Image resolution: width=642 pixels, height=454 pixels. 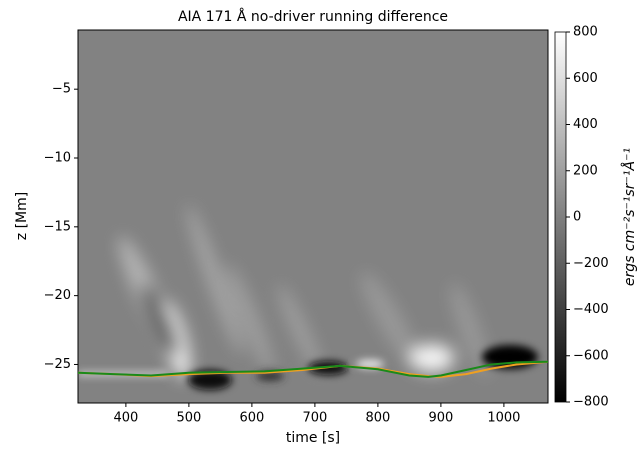 I want to click on y-tick-label: −15, so click(x=57, y=226).